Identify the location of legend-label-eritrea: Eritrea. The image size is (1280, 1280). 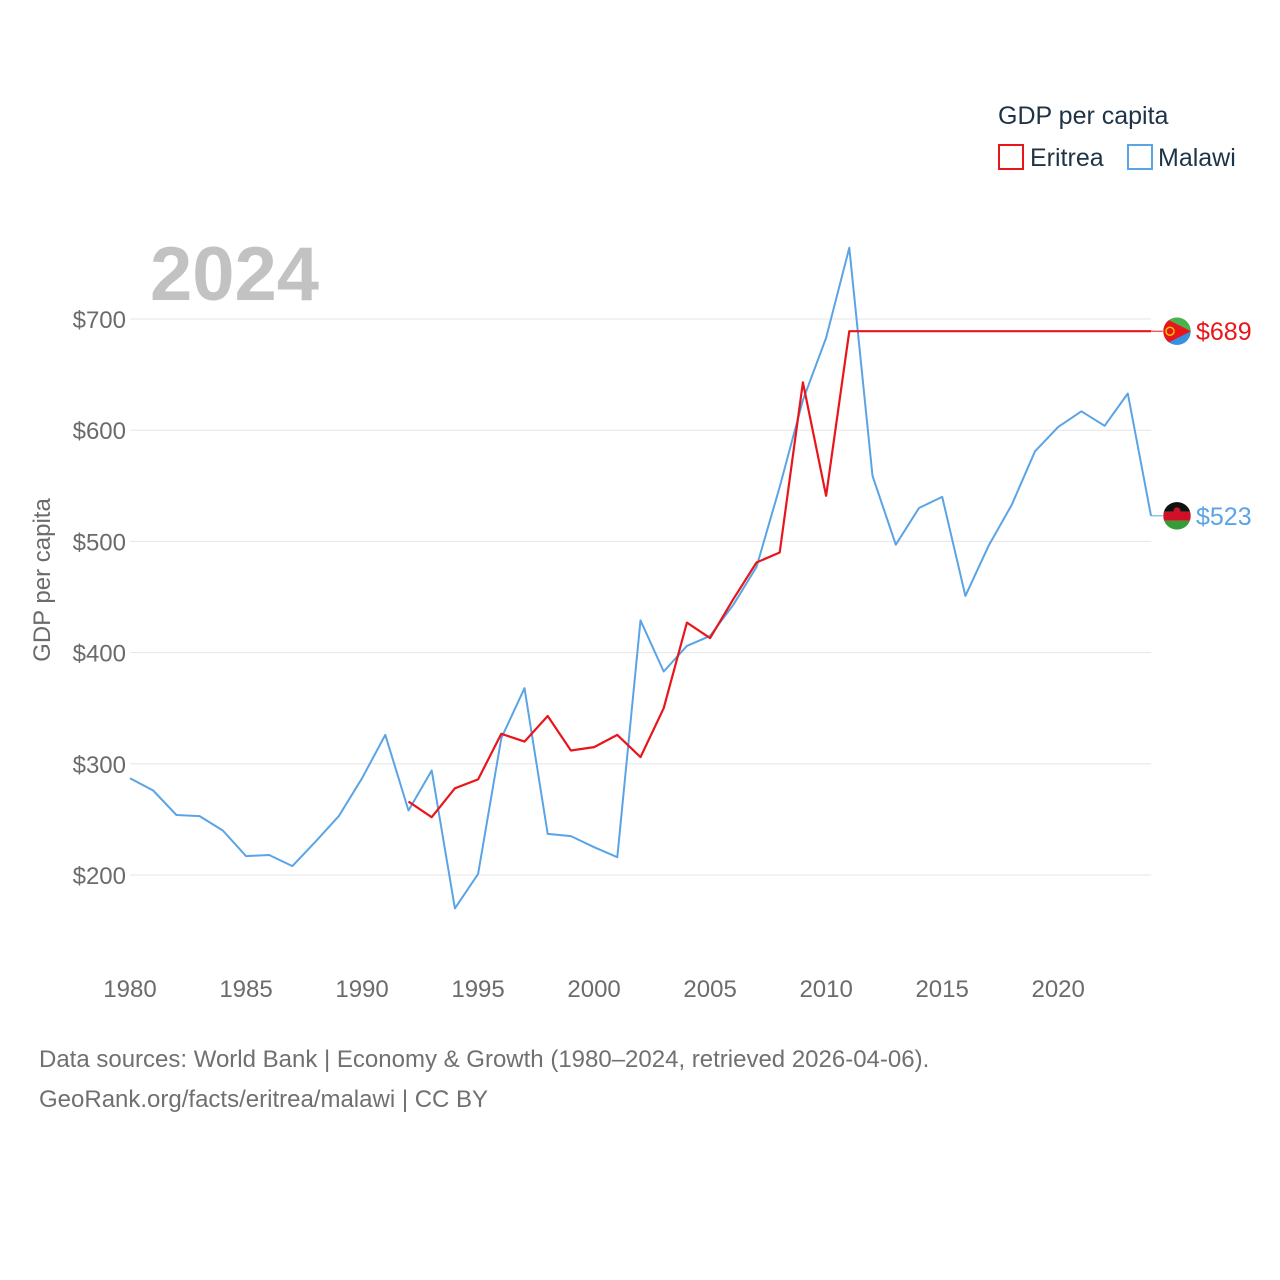
(1067, 158).